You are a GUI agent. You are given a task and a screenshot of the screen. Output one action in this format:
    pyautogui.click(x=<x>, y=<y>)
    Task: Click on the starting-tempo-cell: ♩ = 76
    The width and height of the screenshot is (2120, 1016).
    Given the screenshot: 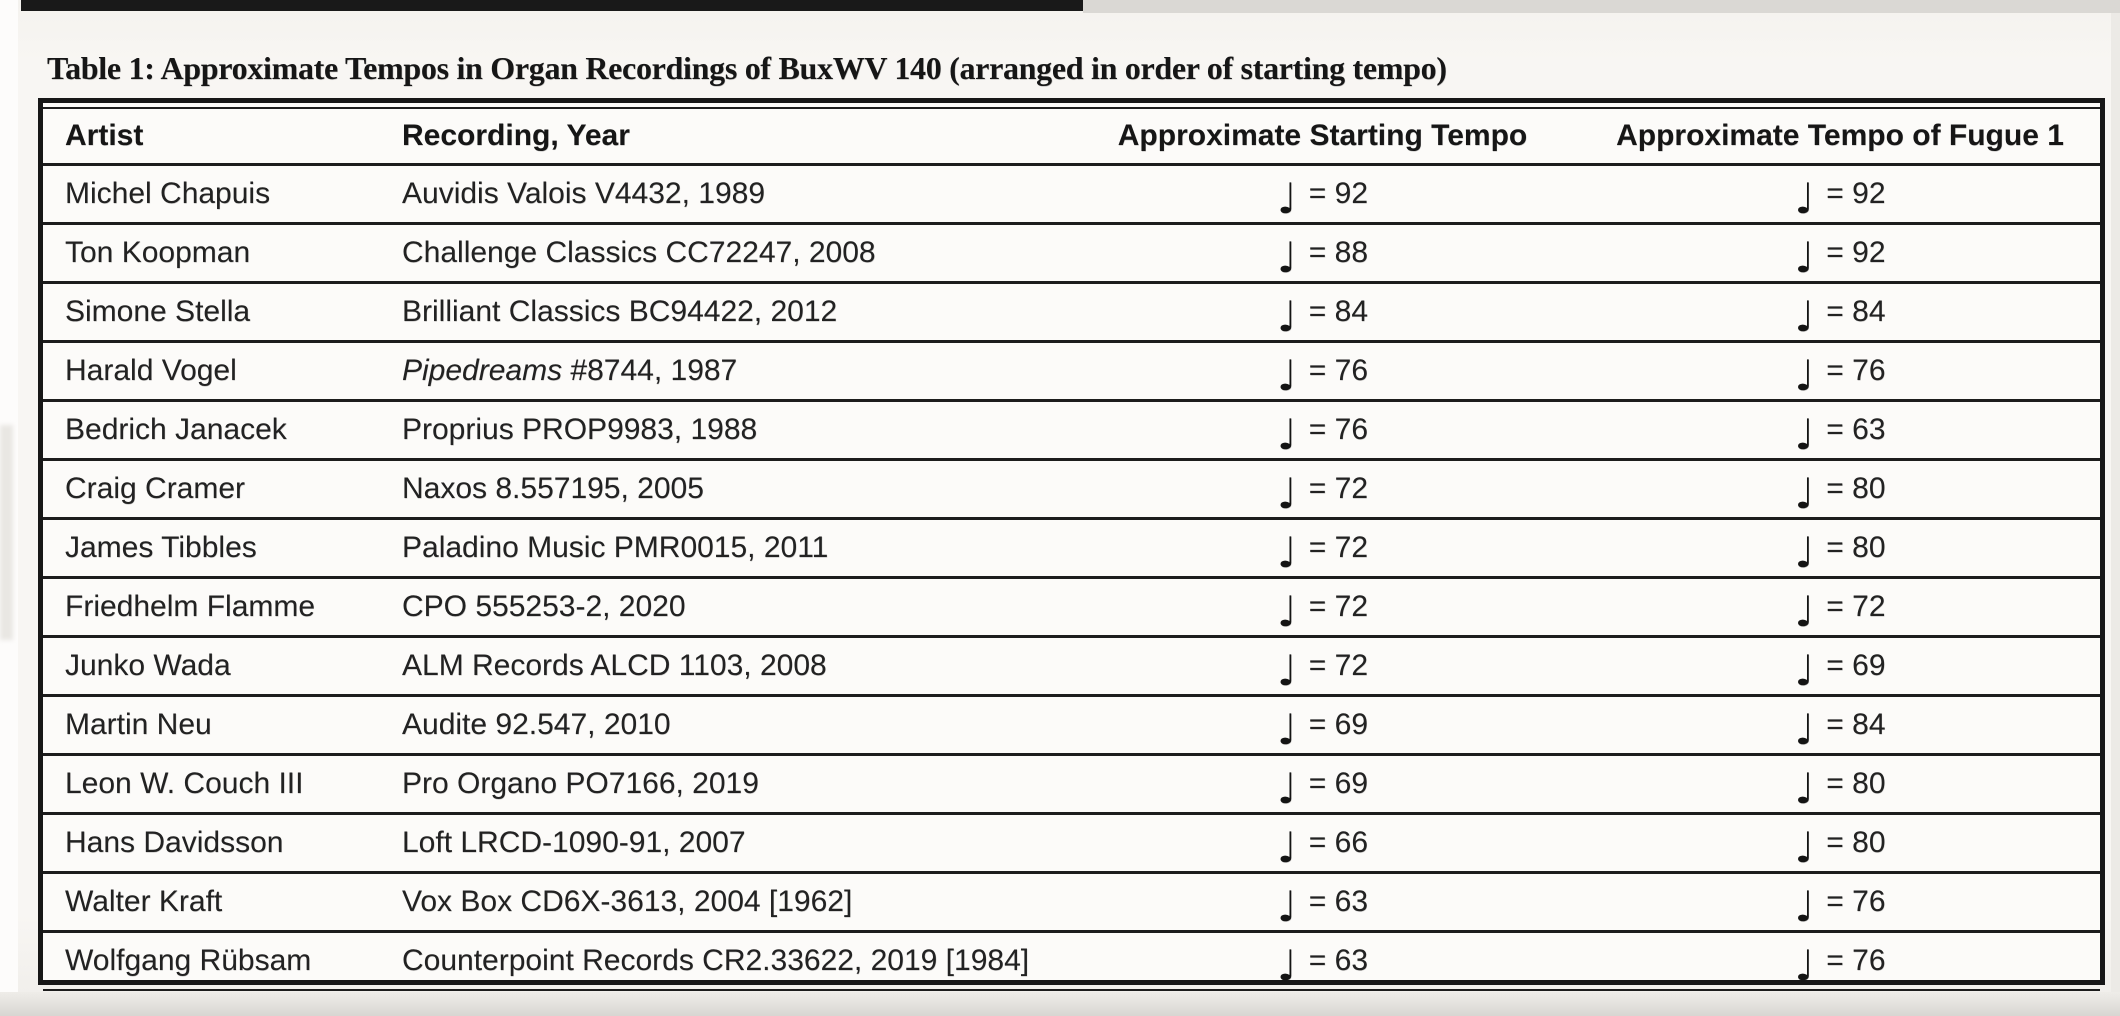 What is the action you would take?
    pyautogui.click(x=1322, y=430)
    